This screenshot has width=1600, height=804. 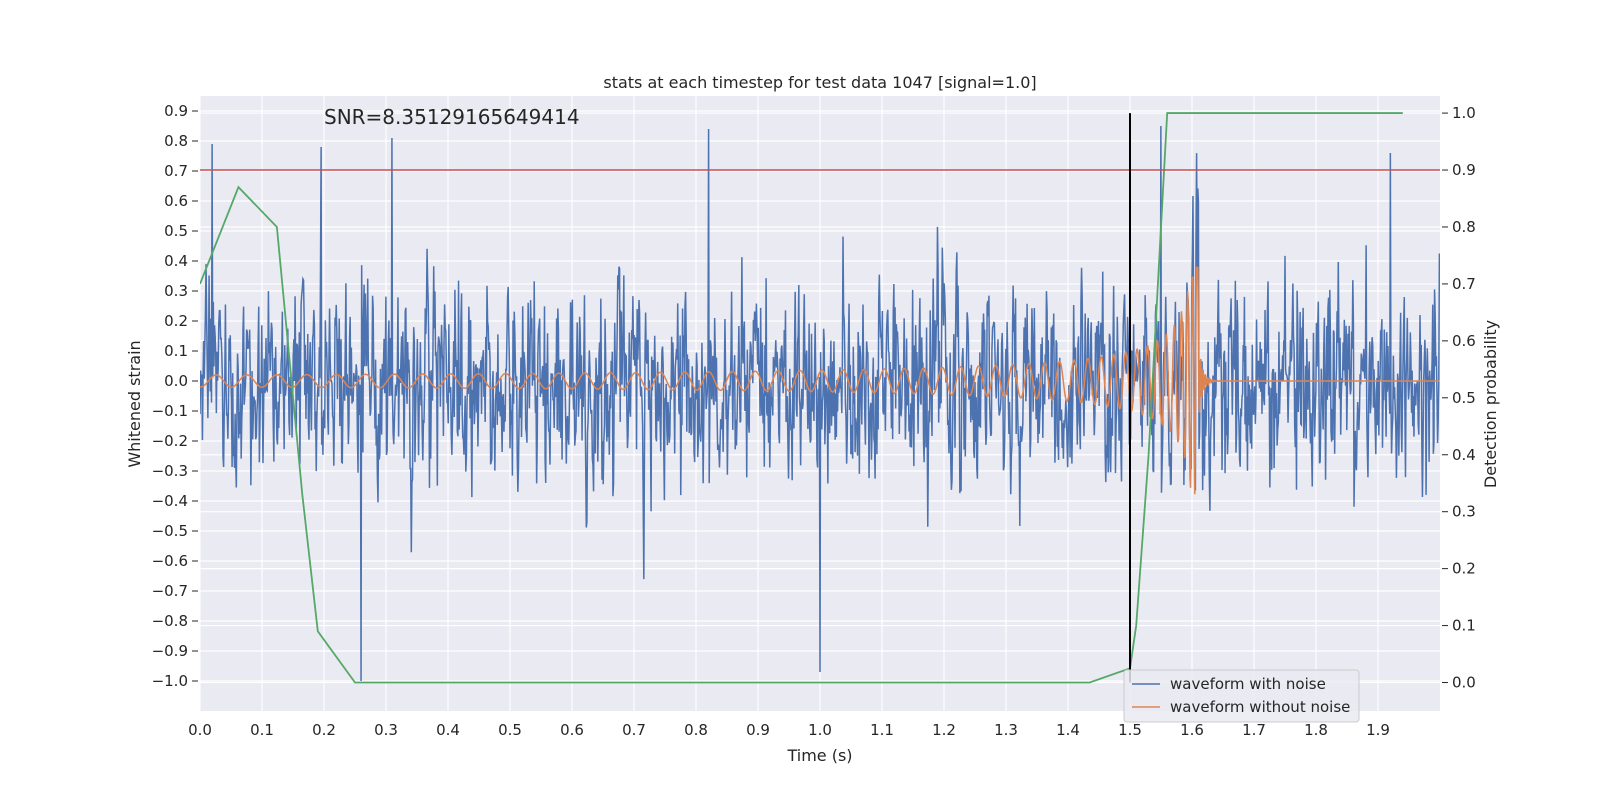 I want to click on x-tick-label: 0.2, so click(x=324, y=730).